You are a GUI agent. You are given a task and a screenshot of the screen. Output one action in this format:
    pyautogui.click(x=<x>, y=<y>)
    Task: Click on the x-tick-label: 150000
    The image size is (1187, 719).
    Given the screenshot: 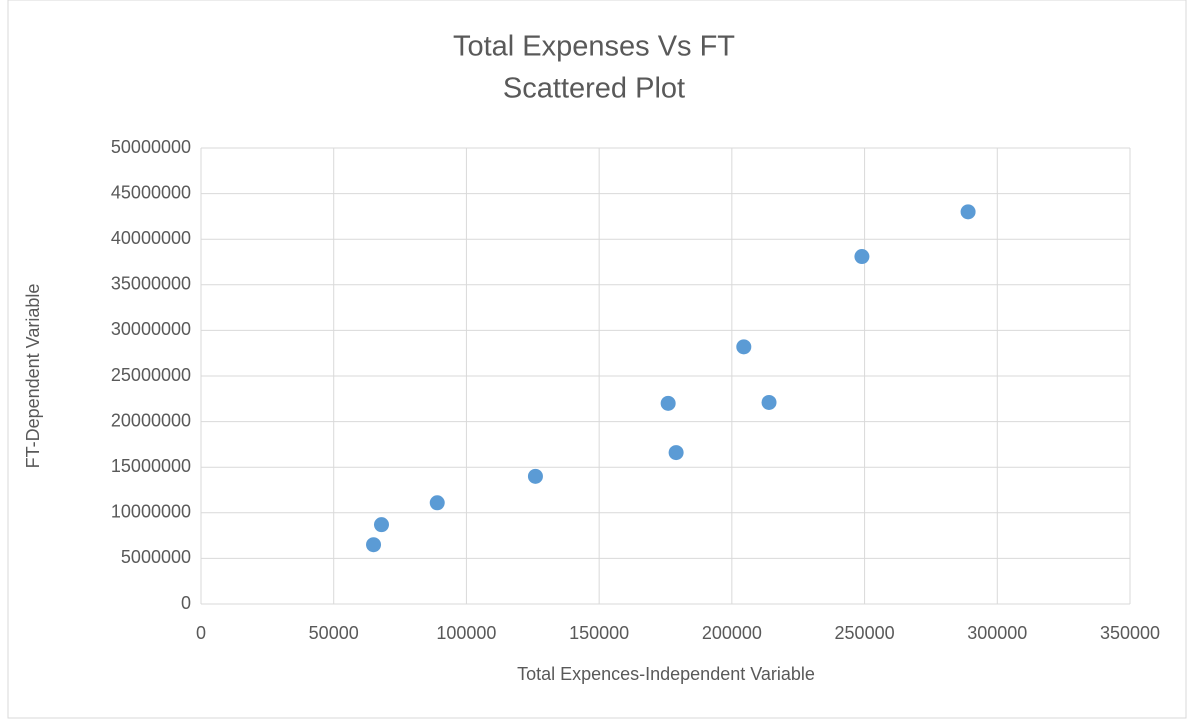 What is the action you would take?
    pyautogui.click(x=599, y=633)
    